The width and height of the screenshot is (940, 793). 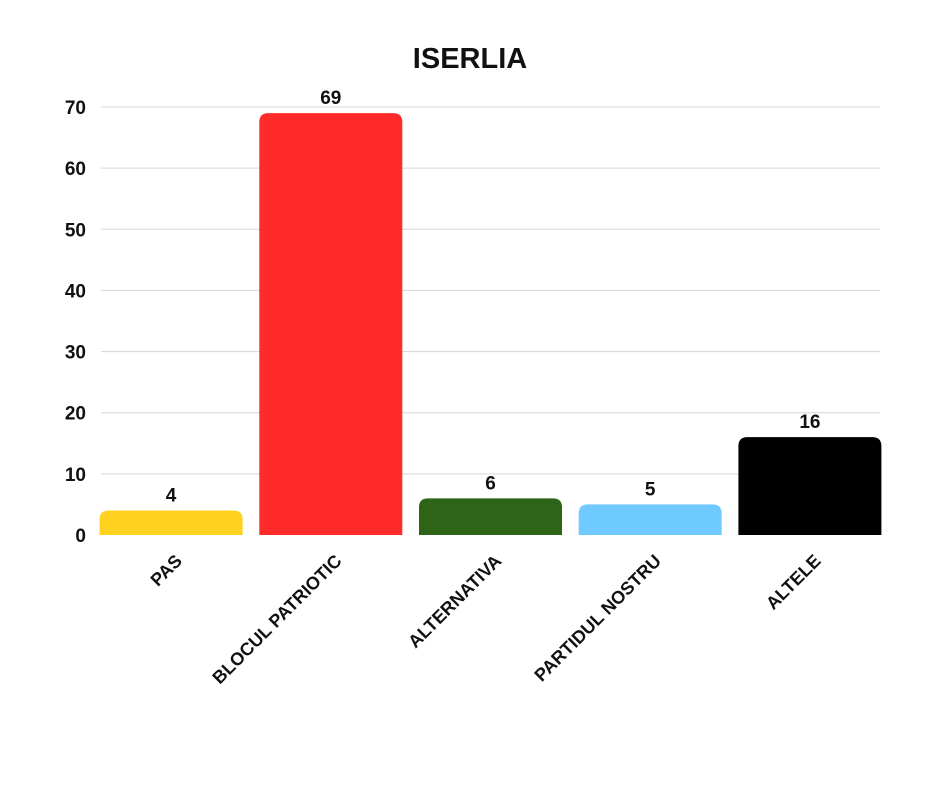 I want to click on data-label: 6, so click(x=490, y=483).